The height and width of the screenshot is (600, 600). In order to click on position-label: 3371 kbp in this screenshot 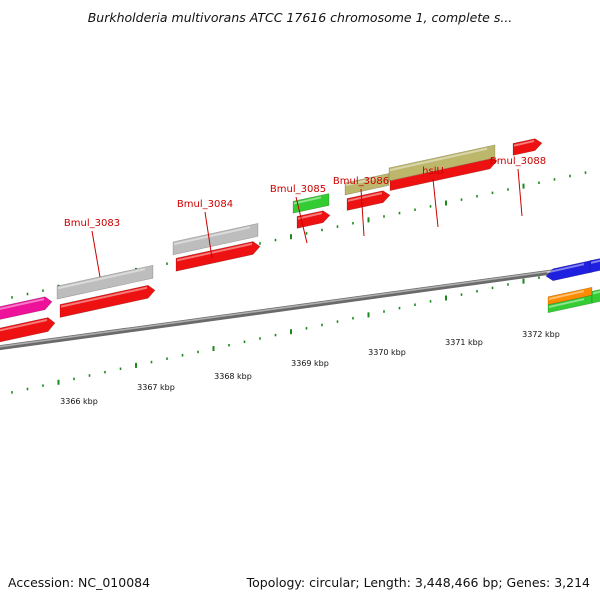, I will do `click(464, 342)`.